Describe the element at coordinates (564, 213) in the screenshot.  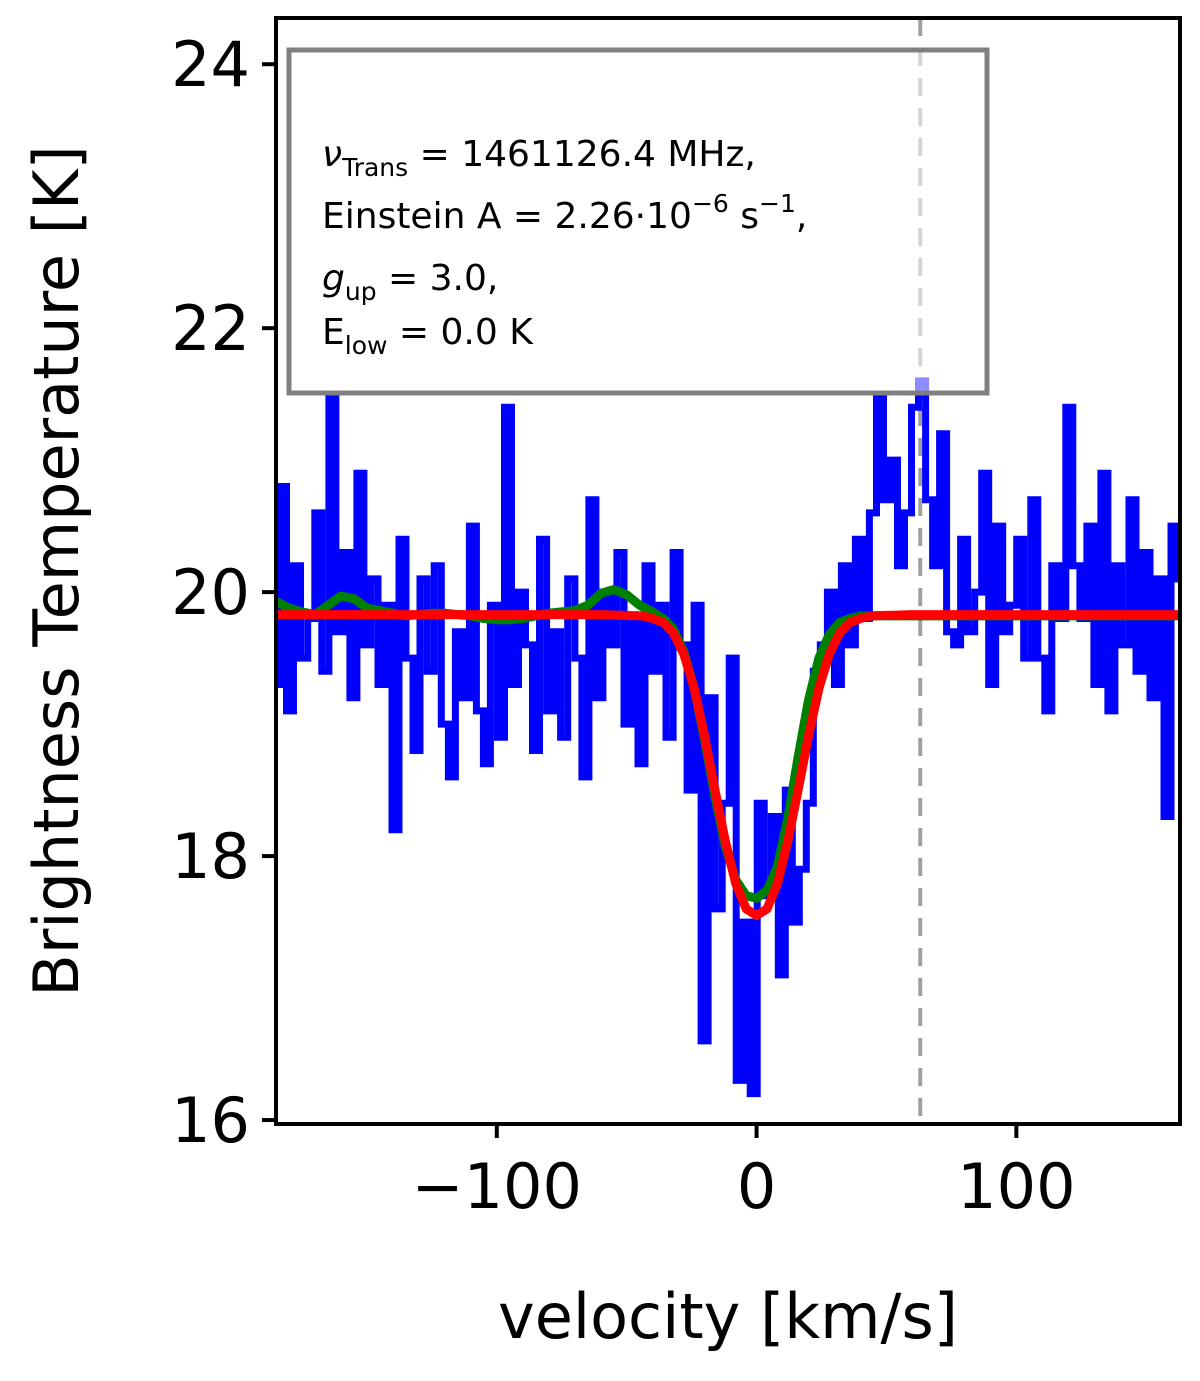
I see `annotation-line-einstein: Einstein A = 2.26·10−6 s−1,` at that location.